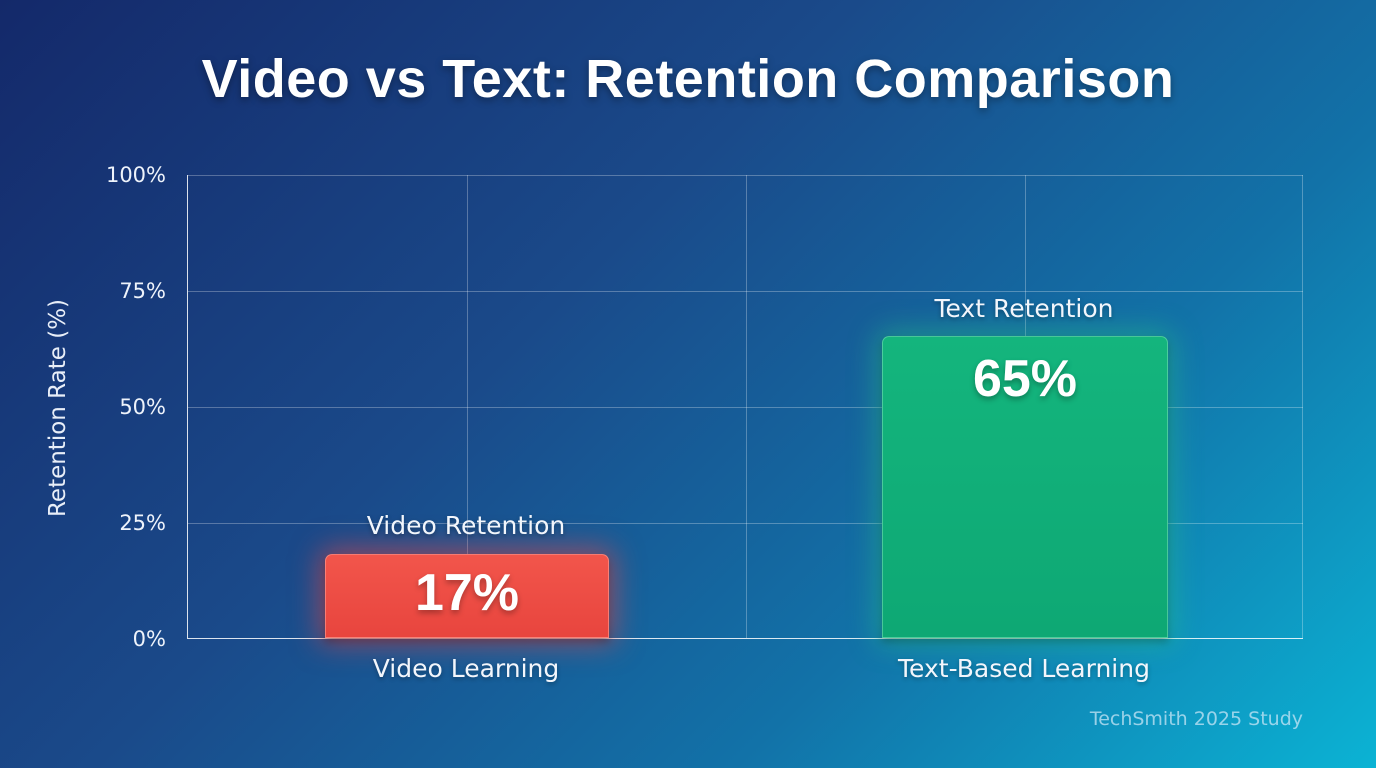 The image size is (1376, 768). Describe the element at coordinates (149, 639) in the screenshot. I see `y-tick-0: 0%` at that location.